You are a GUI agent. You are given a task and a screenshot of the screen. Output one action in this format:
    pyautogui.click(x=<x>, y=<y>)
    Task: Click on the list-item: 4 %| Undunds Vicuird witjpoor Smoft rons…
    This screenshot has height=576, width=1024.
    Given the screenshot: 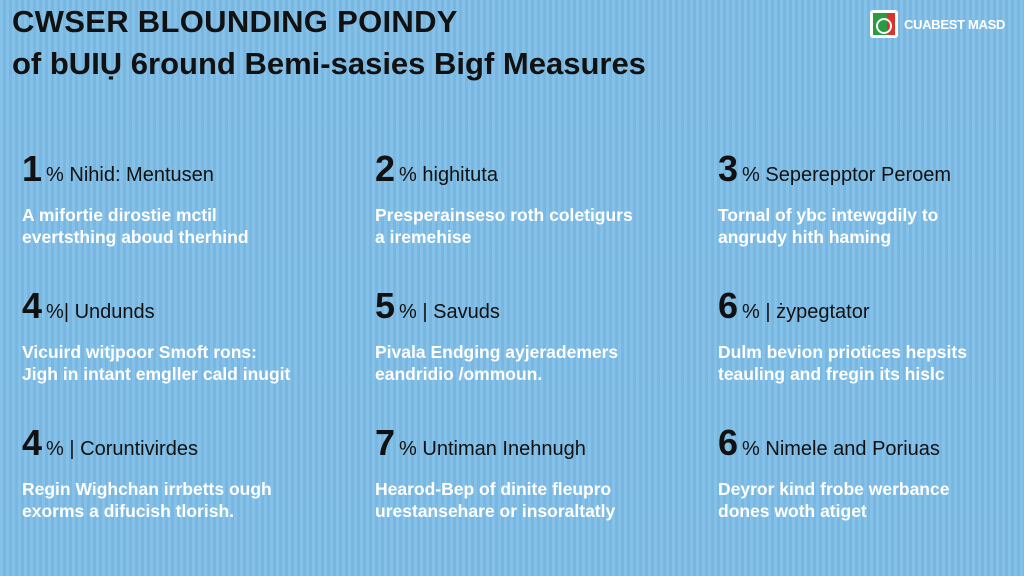 What is the action you would take?
    pyautogui.click(x=172, y=335)
    